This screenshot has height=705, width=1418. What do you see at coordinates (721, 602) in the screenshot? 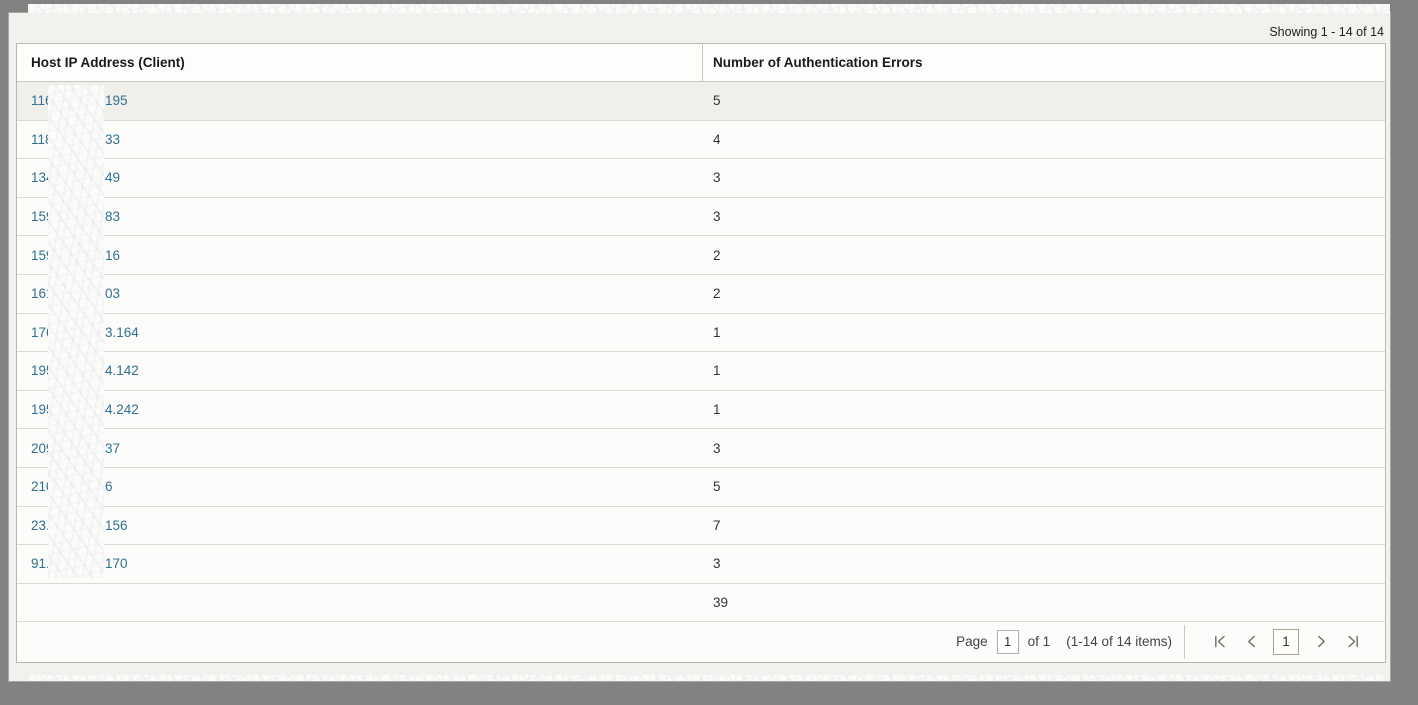
I see `total-errors-value: 39` at bounding box center [721, 602].